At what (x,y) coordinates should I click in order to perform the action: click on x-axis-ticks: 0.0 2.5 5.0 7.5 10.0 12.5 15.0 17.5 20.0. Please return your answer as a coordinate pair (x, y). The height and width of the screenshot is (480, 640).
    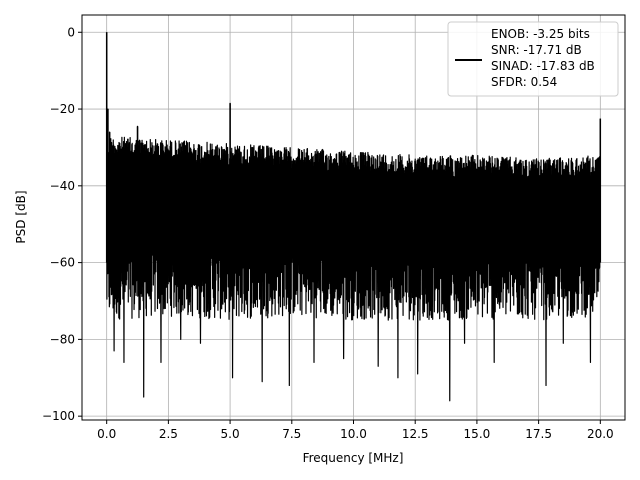
    Looking at the image, I should click on (355, 430).